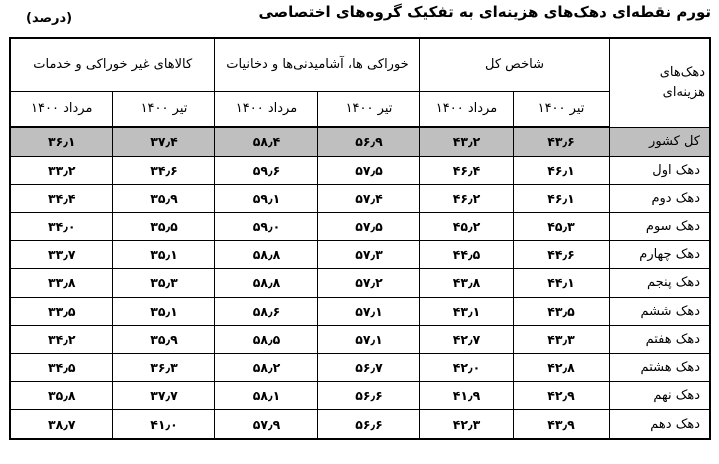  Describe the element at coordinates (61, 339) in the screenshot. I see `cell-value: ۳۴٫۲` at that location.